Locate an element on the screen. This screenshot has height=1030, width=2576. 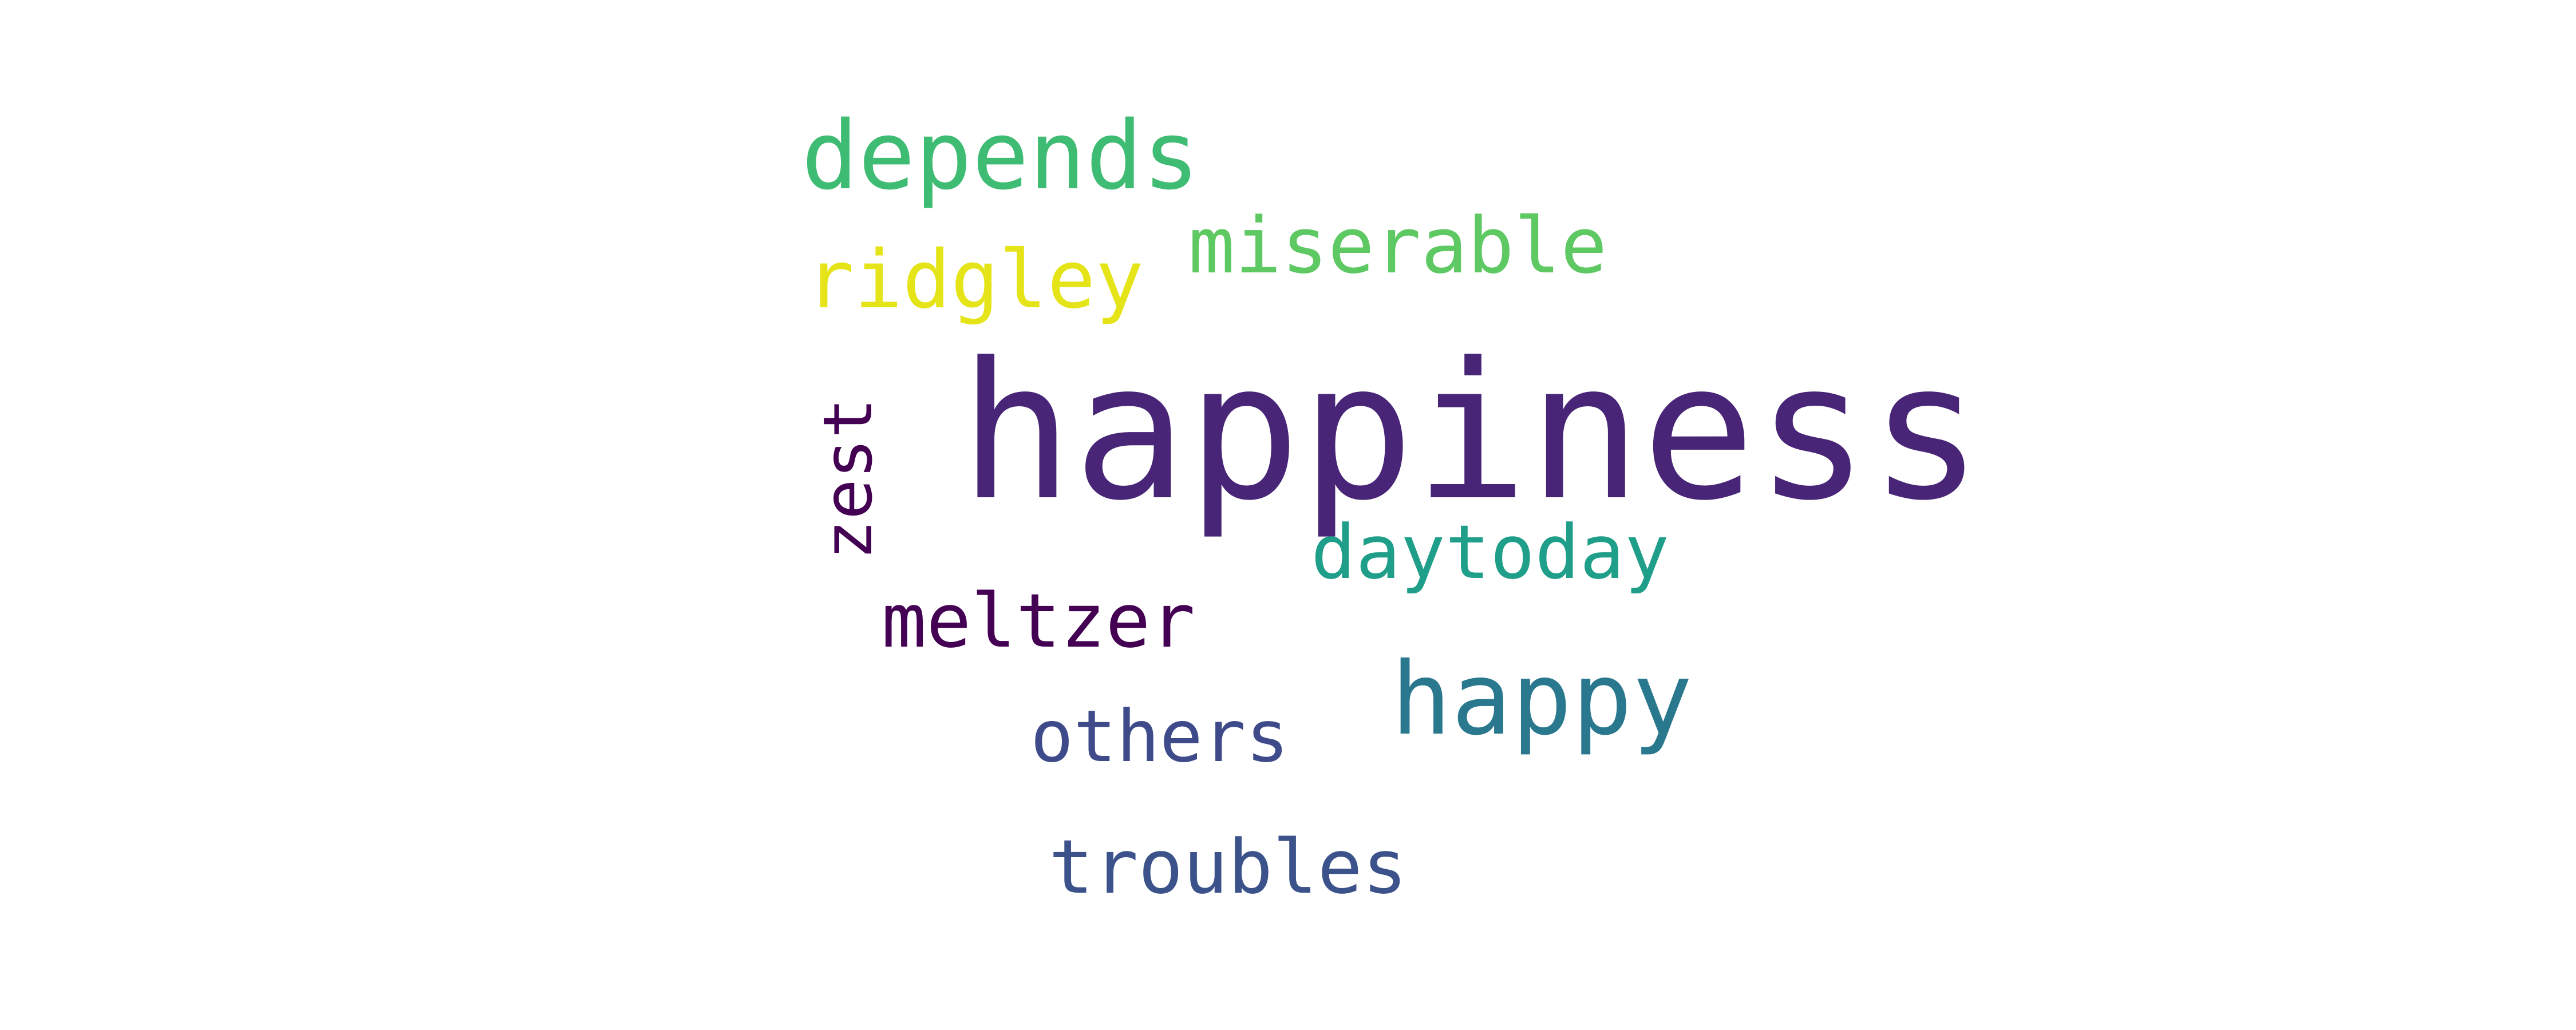
word-daytoday: daytoday is located at coordinates (1490, 552).